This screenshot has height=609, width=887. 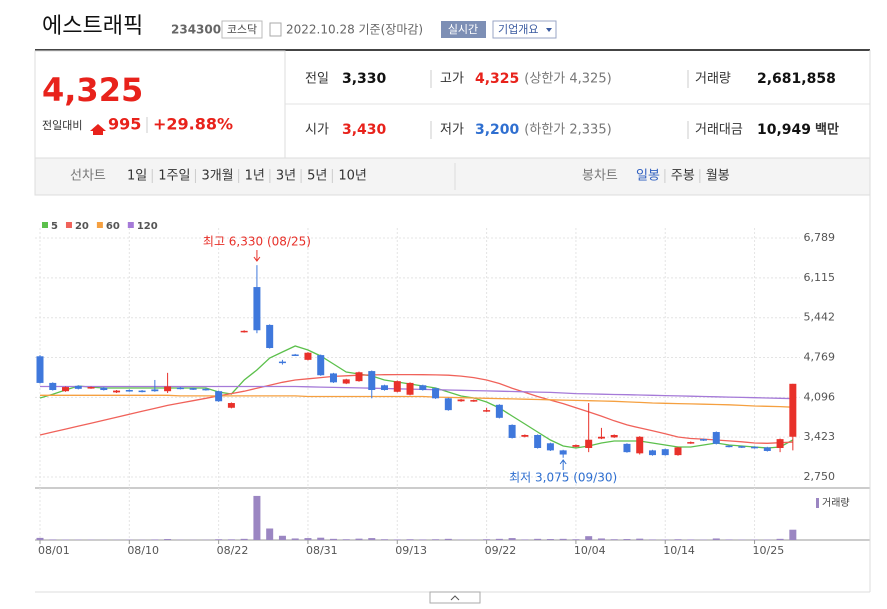 I want to click on period-tab: 10년, so click(x=352, y=176).